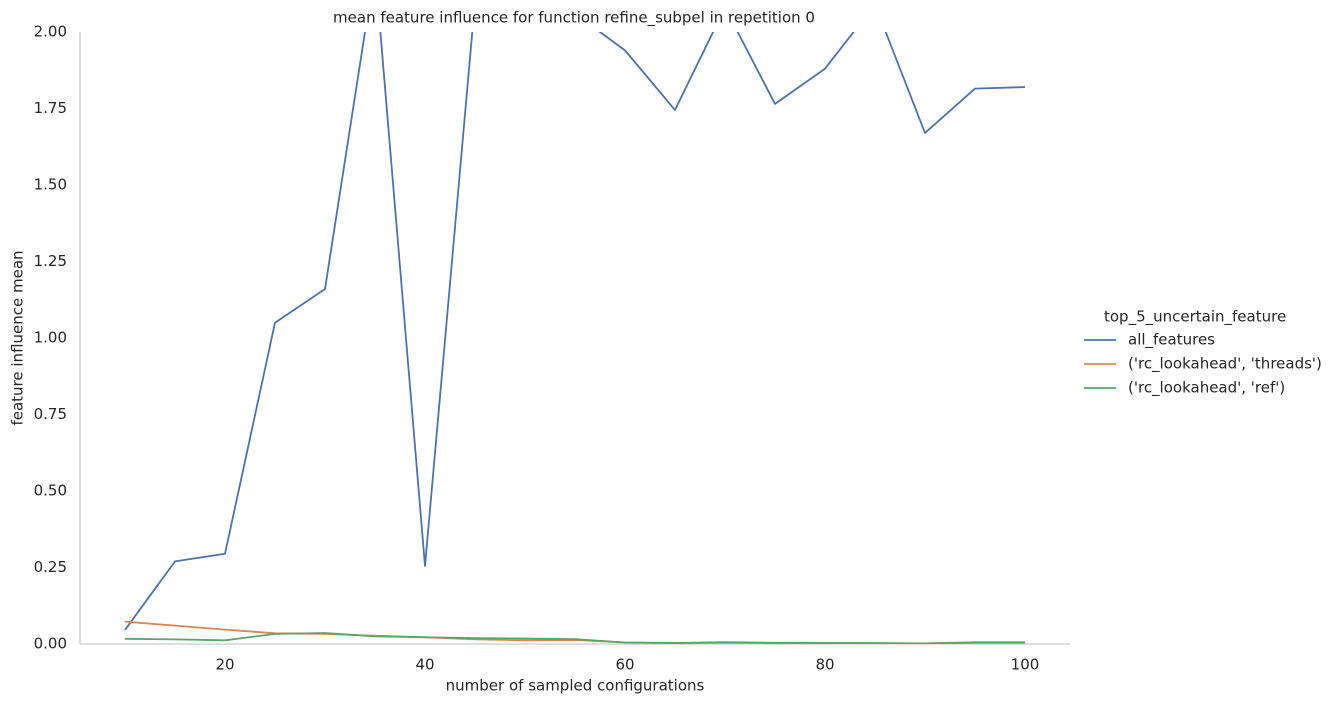 The height and width of the screenshot is (706, 1338). Describe the element at coordinates (1206, 388) in the screenshot. I see `legend-label: ('rc_lookahead', 'ref')` at that location.